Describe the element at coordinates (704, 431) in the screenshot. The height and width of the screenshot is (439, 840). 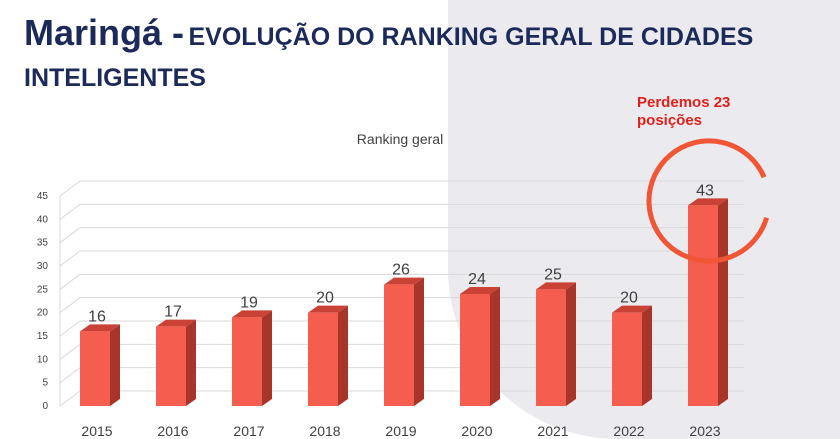
I see `x-tick-label: 2023` at that location.